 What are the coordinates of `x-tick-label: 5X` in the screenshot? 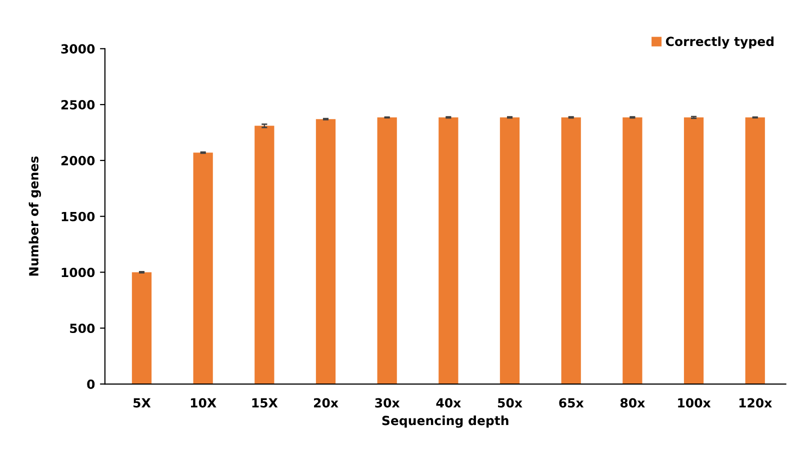 It's located at (142, 403).